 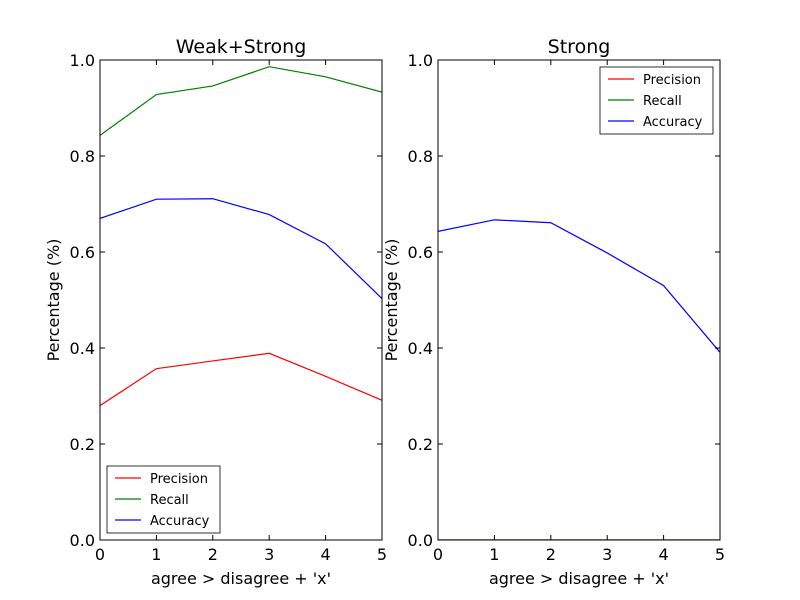 What do you see at coordinates (241, 101) in the screenshot?
I see `series-line-recall` at bounding box center [241, 101].